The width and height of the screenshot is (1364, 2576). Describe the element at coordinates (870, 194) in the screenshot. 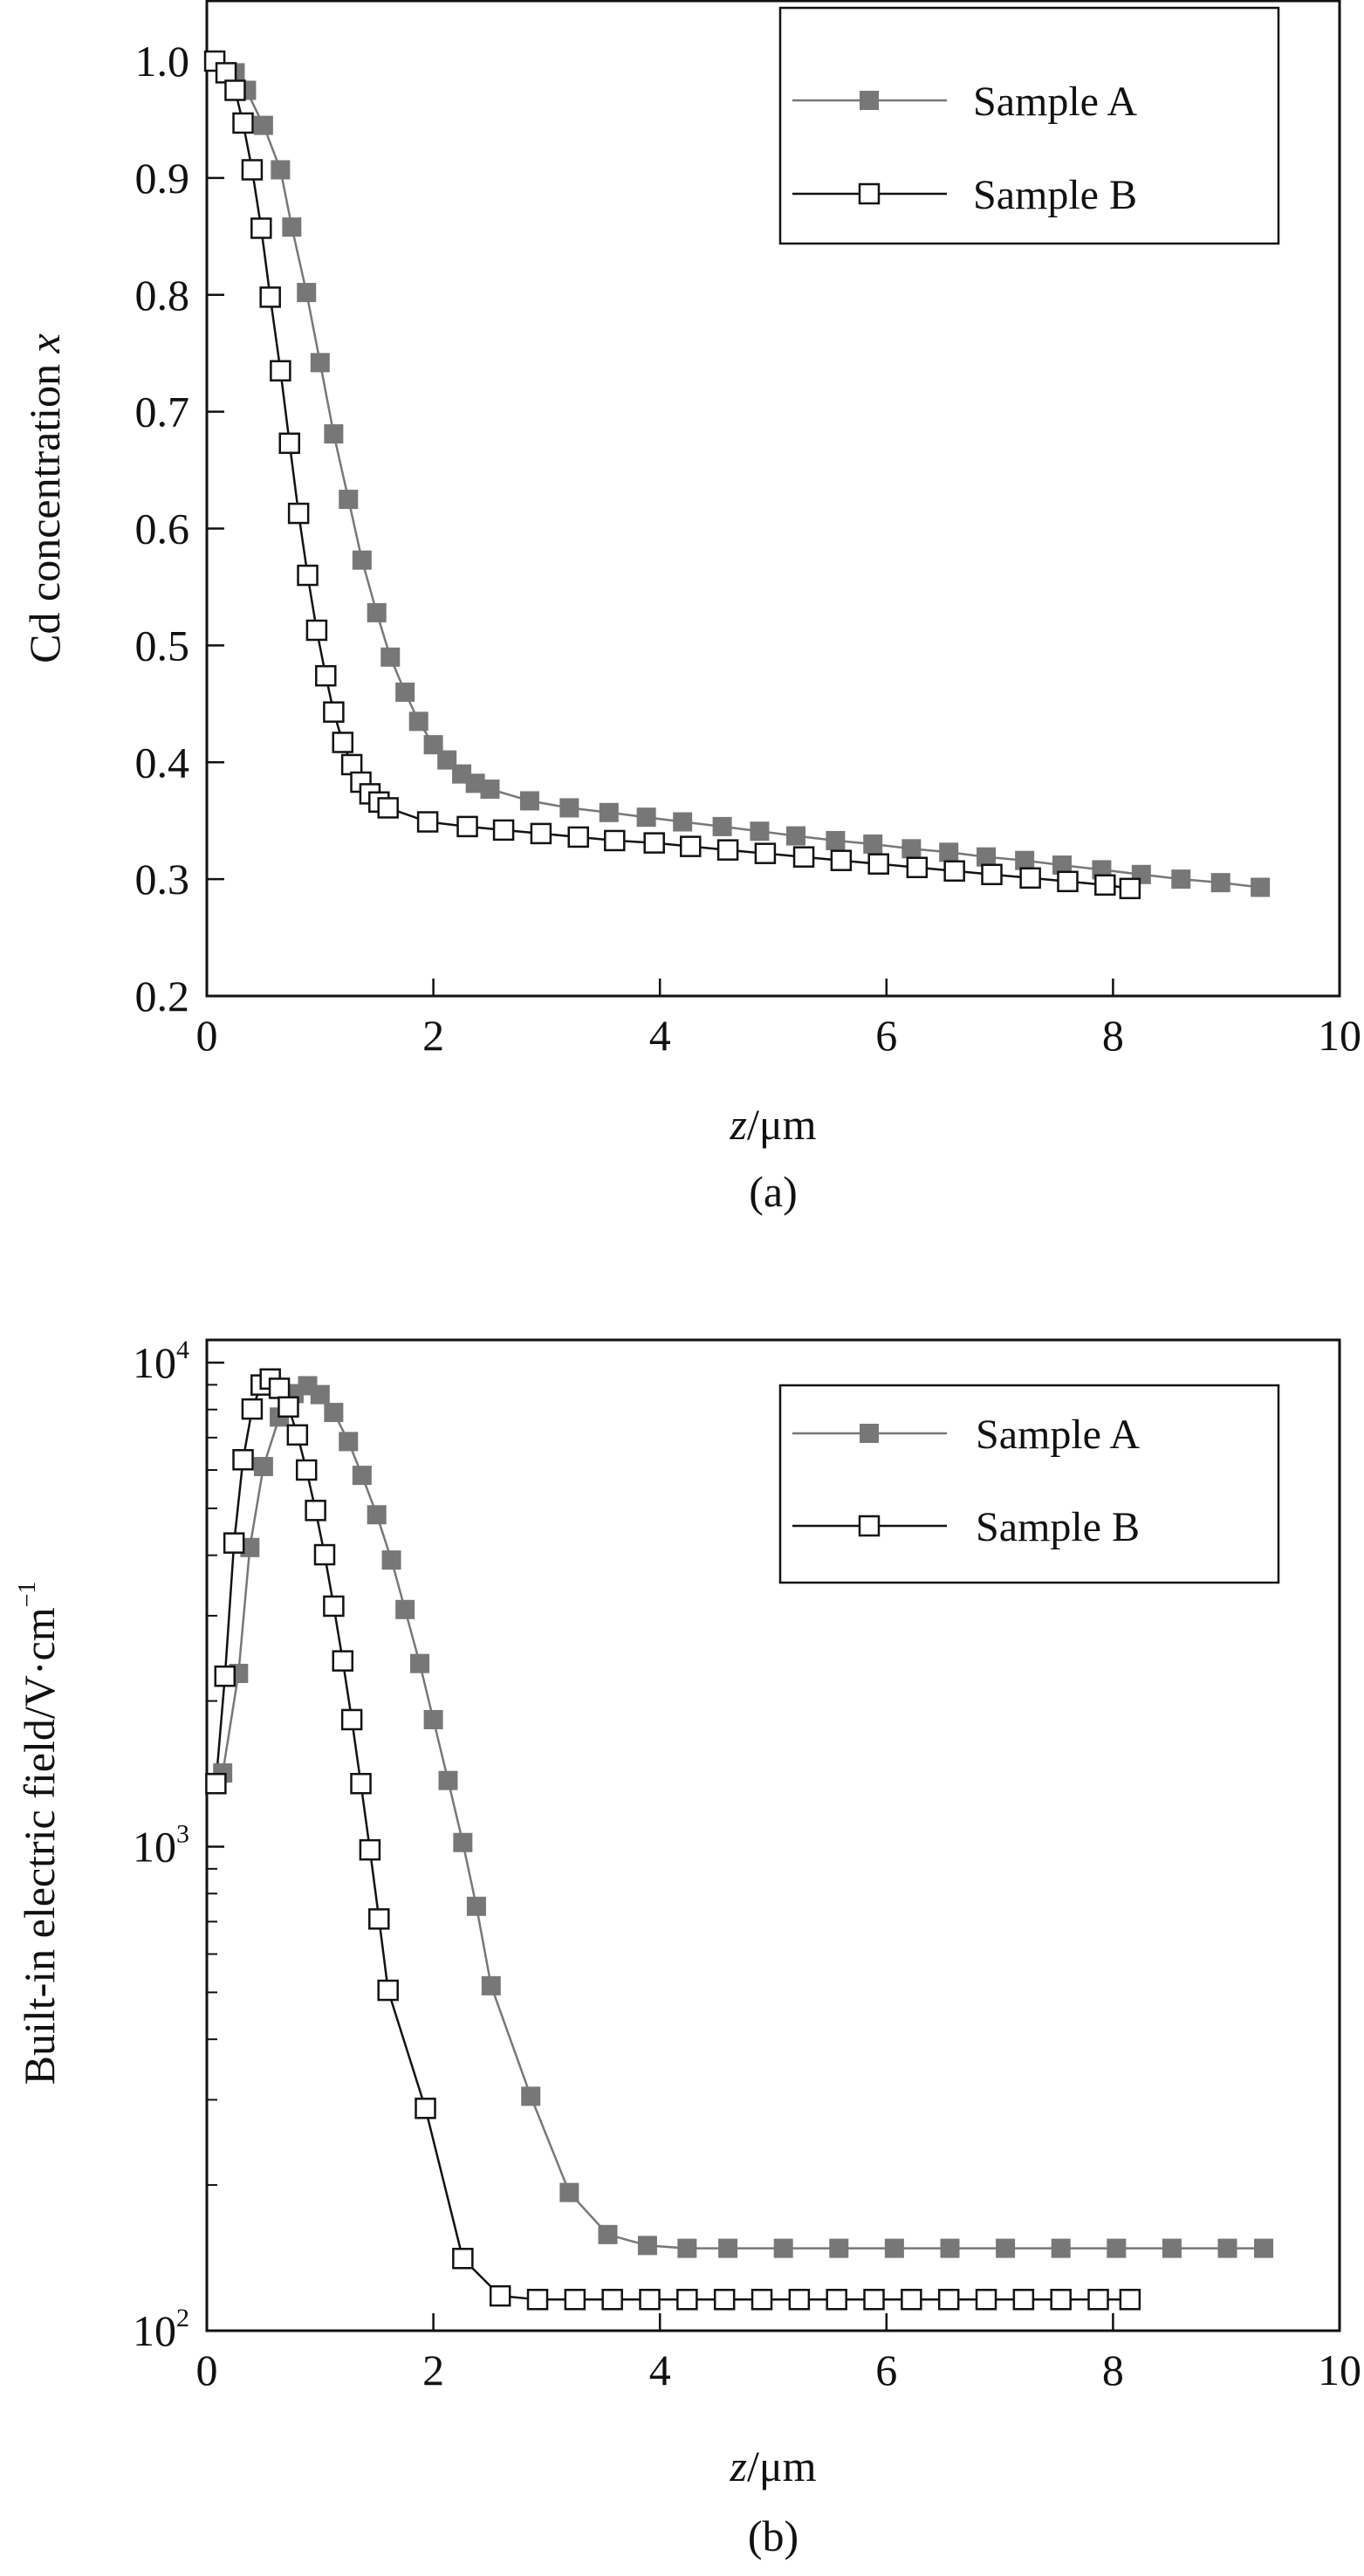

I see `legend-marker-sample-b` at that location.